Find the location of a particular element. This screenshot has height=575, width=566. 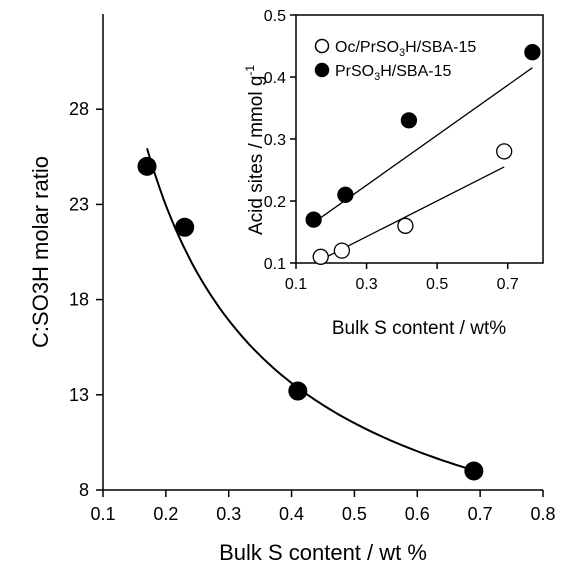

inset-y-axis-title: Acid sites / mmol g-1 is located at coordinates (255, 150).